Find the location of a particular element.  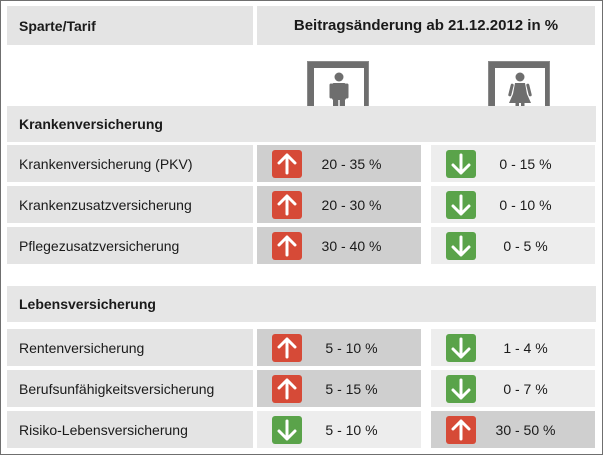

change-value: 0 - 5 % is located at coordinates (525, 245).